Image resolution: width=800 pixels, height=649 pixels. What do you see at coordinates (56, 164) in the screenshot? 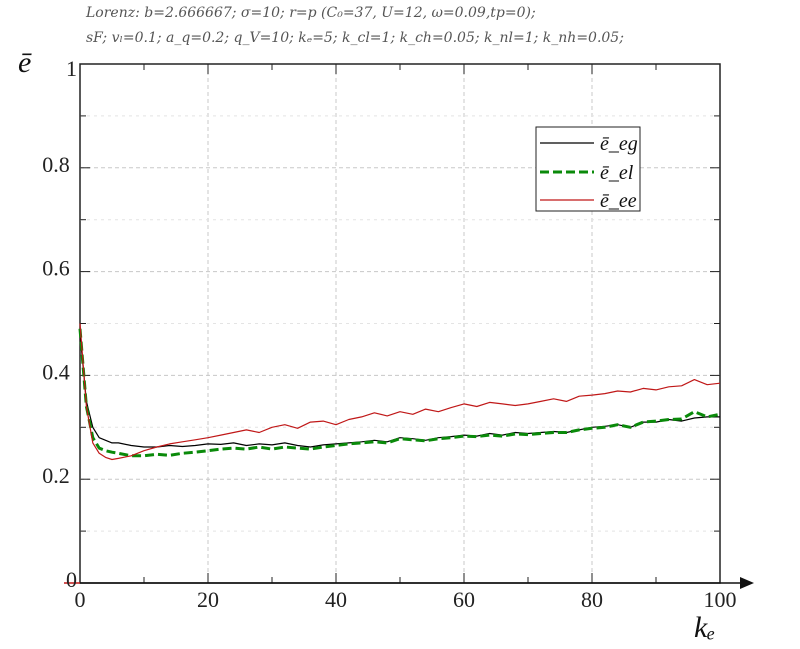
I see `y-tick-label: 0.8` at bounding box center [56, 164].